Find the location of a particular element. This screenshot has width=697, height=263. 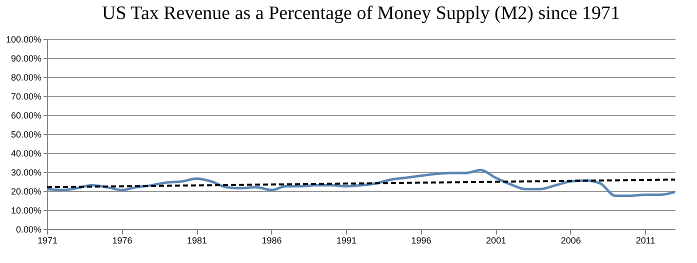

x-tick-label: 1986 is located at coordinates (272, 241).